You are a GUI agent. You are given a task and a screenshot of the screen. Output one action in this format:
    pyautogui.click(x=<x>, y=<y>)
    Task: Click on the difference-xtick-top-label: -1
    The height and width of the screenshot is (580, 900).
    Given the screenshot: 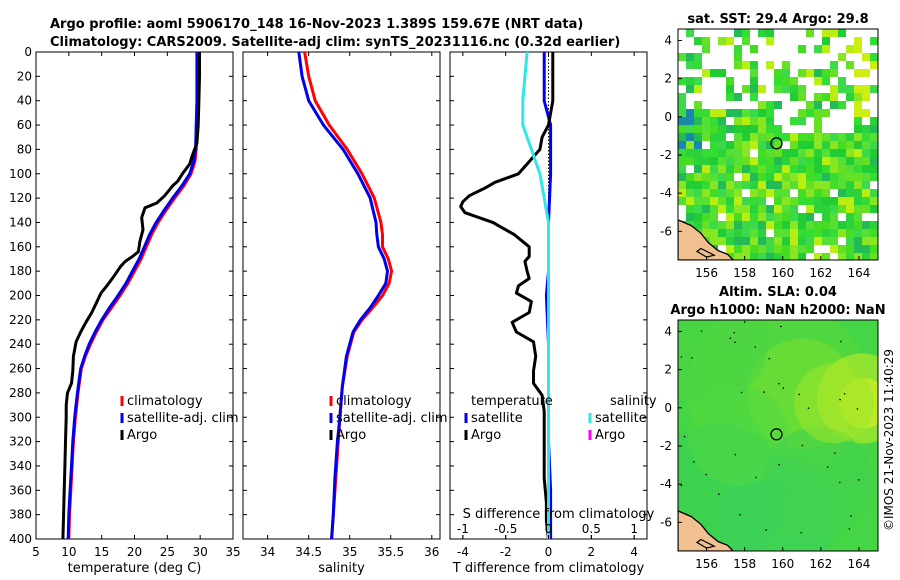 What is the action you would take?
    pyautogui.click(x=463, y=529)
    